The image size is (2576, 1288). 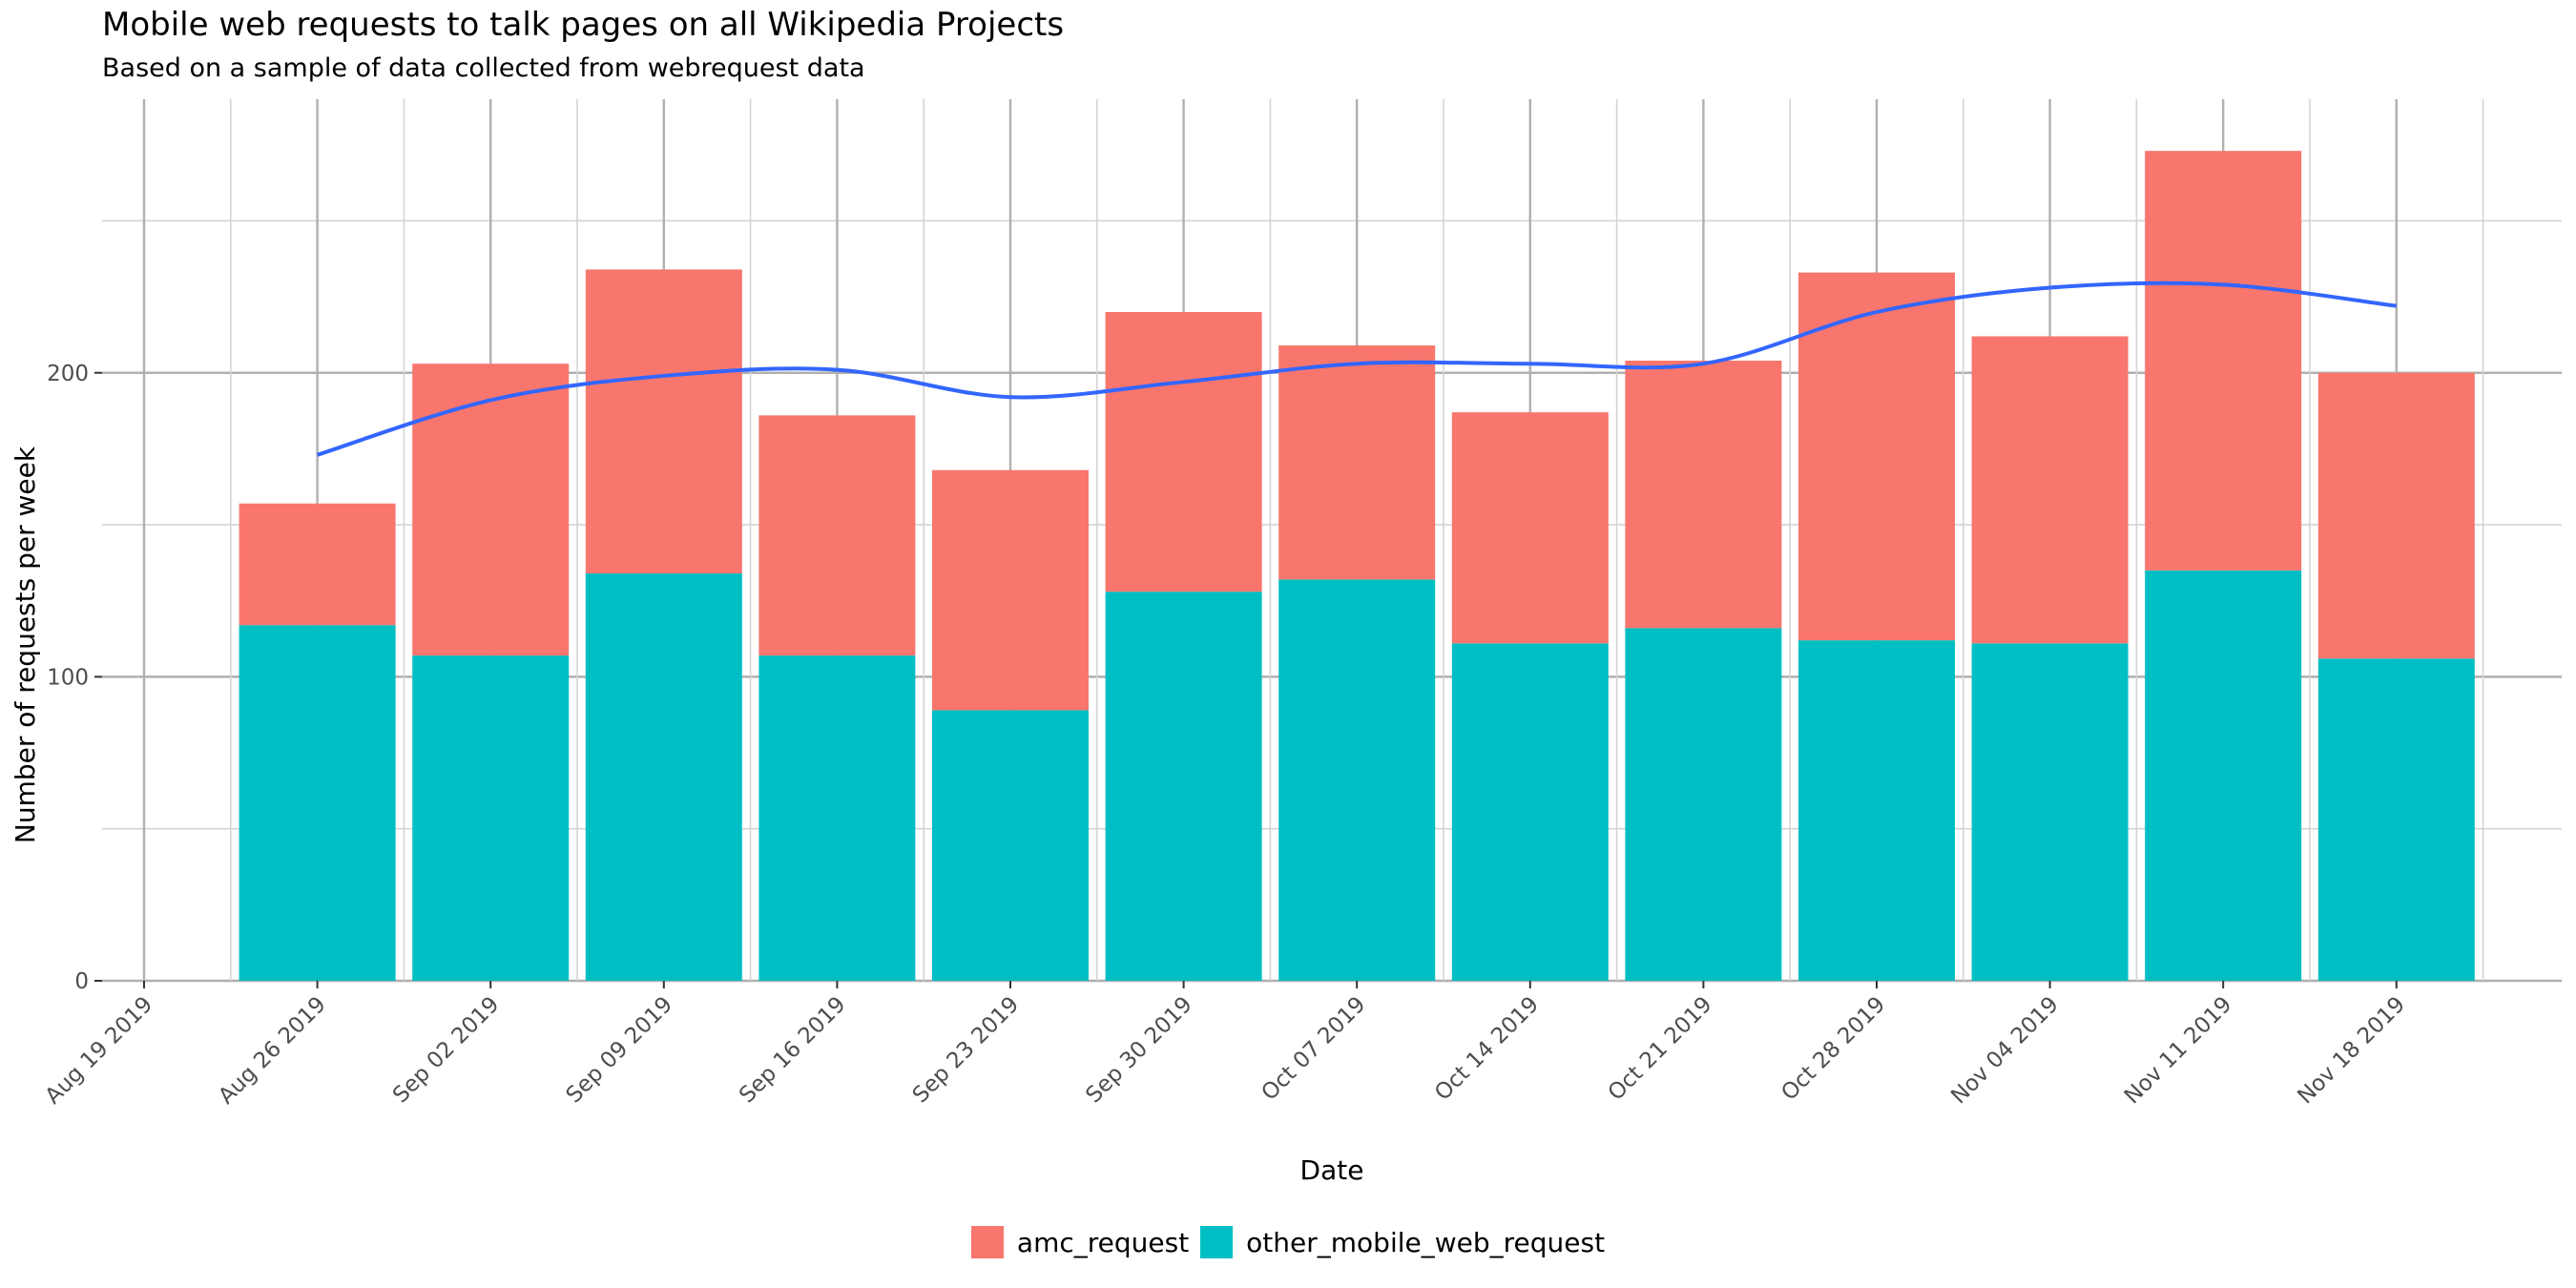 I want to click on legend-item: amc_request, so click(x=1080, y=1242).